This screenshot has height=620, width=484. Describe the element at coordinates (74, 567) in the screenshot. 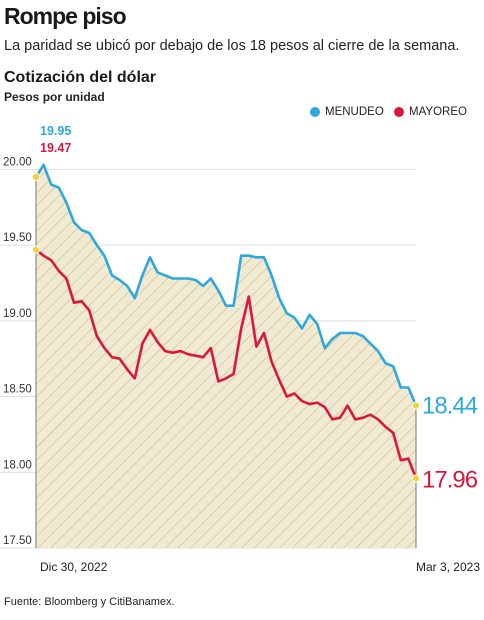

I see `x-tick-start: Dic 30, 2022` at that location.